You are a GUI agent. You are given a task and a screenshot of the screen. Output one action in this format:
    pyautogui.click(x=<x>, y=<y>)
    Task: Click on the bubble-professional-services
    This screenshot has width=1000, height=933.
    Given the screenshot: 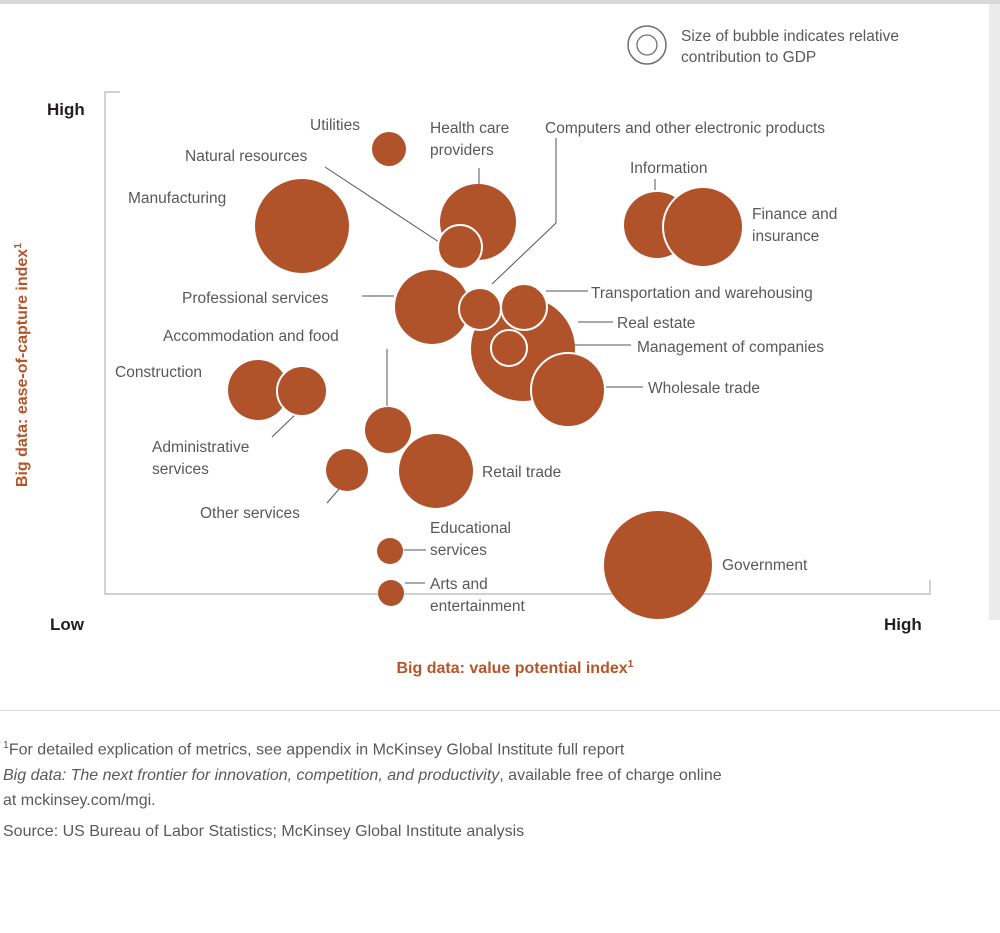 What is the action you would take?
    pyautogui.click(x=432, y=307)
    